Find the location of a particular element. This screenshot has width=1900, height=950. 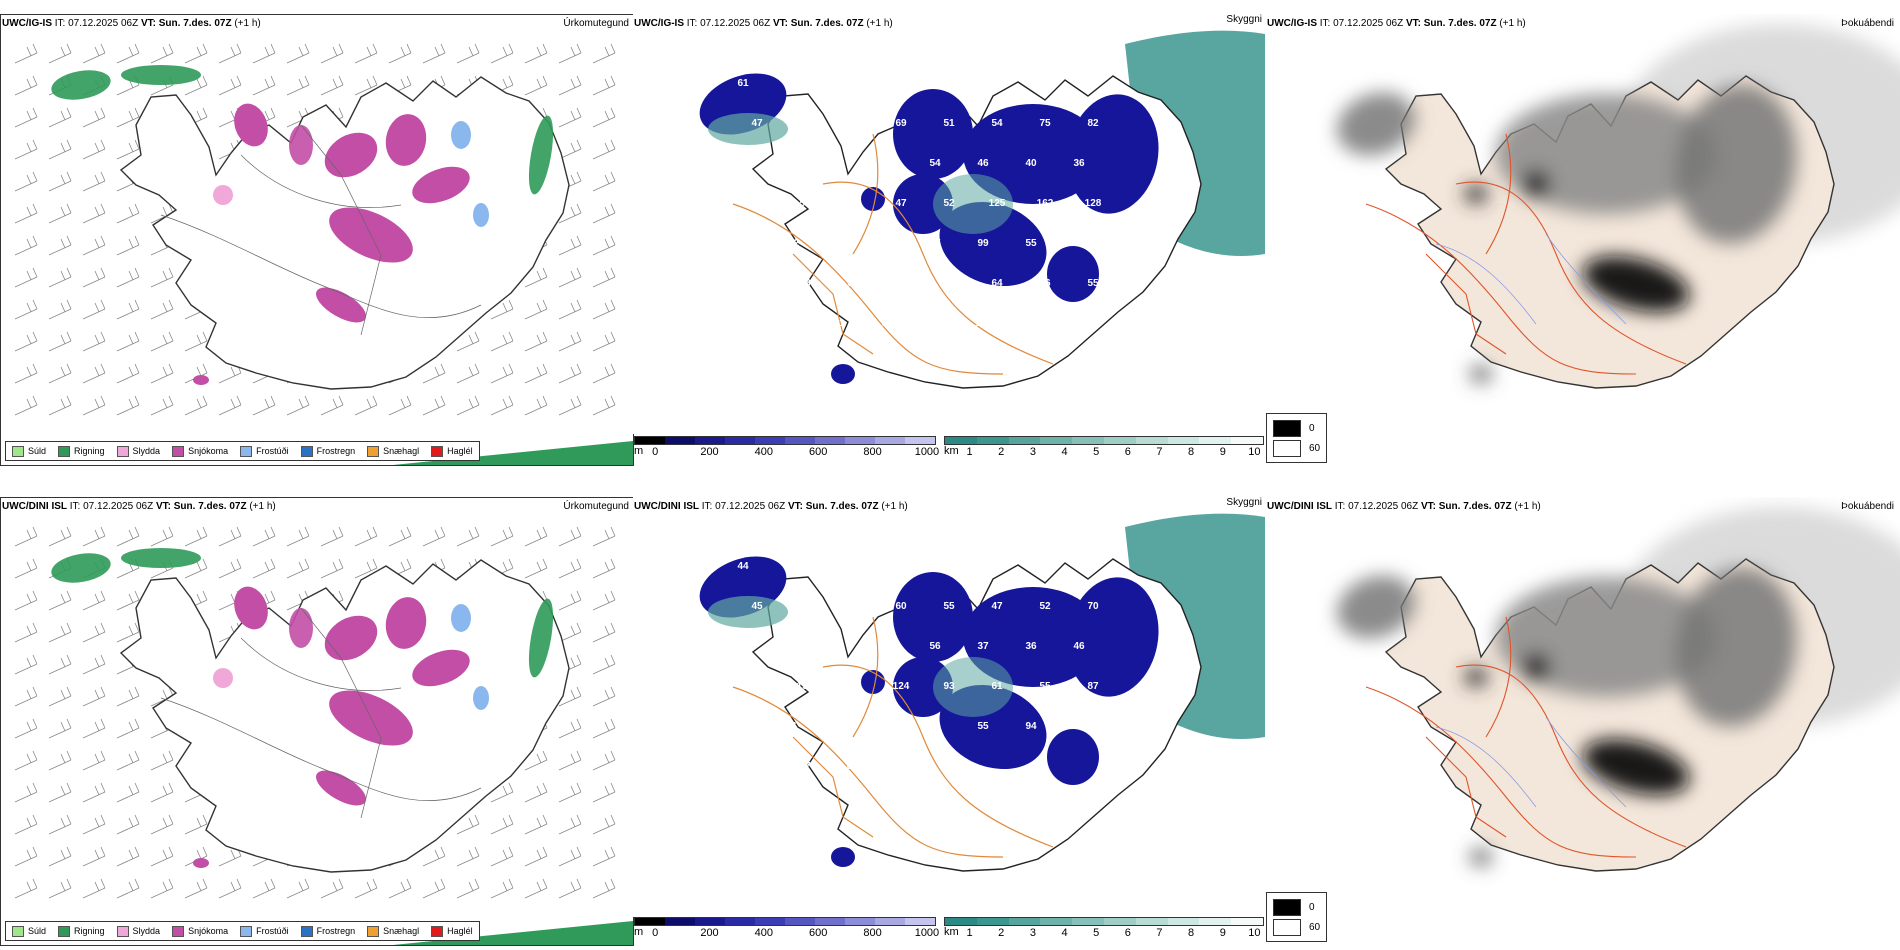

ceiling-value-label: 69 is located at coordinates (901, 123).